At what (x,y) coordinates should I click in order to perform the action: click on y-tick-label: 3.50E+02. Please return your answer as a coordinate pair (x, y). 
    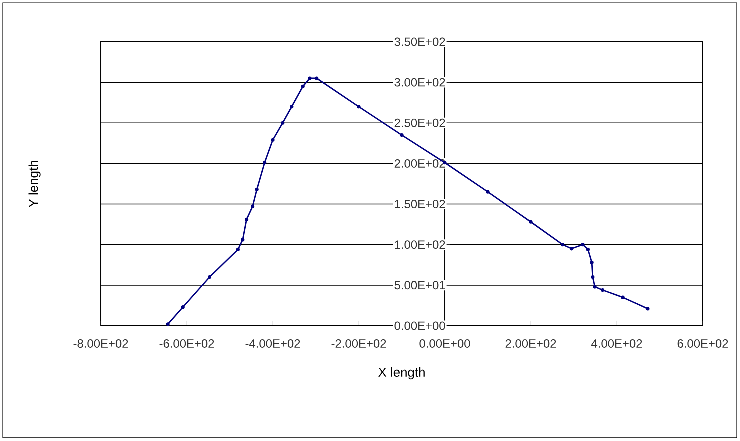
    Looking at the image, I should click on (420, 42).